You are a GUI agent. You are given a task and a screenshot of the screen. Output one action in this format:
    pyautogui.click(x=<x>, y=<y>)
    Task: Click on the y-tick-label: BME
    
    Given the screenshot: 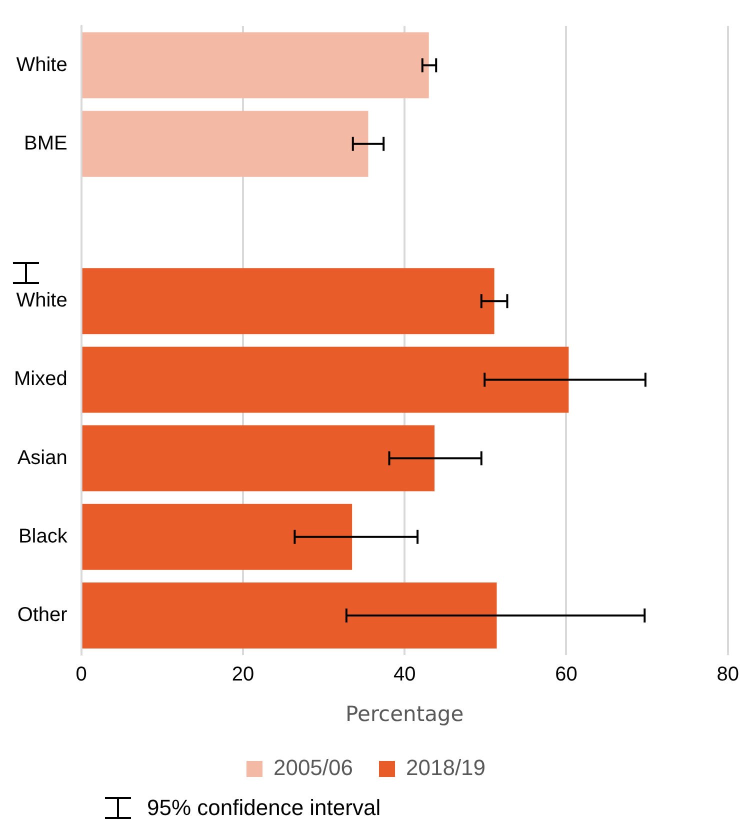 What is the action you would take?
    pyautogui.click(x=46, y=143)
    